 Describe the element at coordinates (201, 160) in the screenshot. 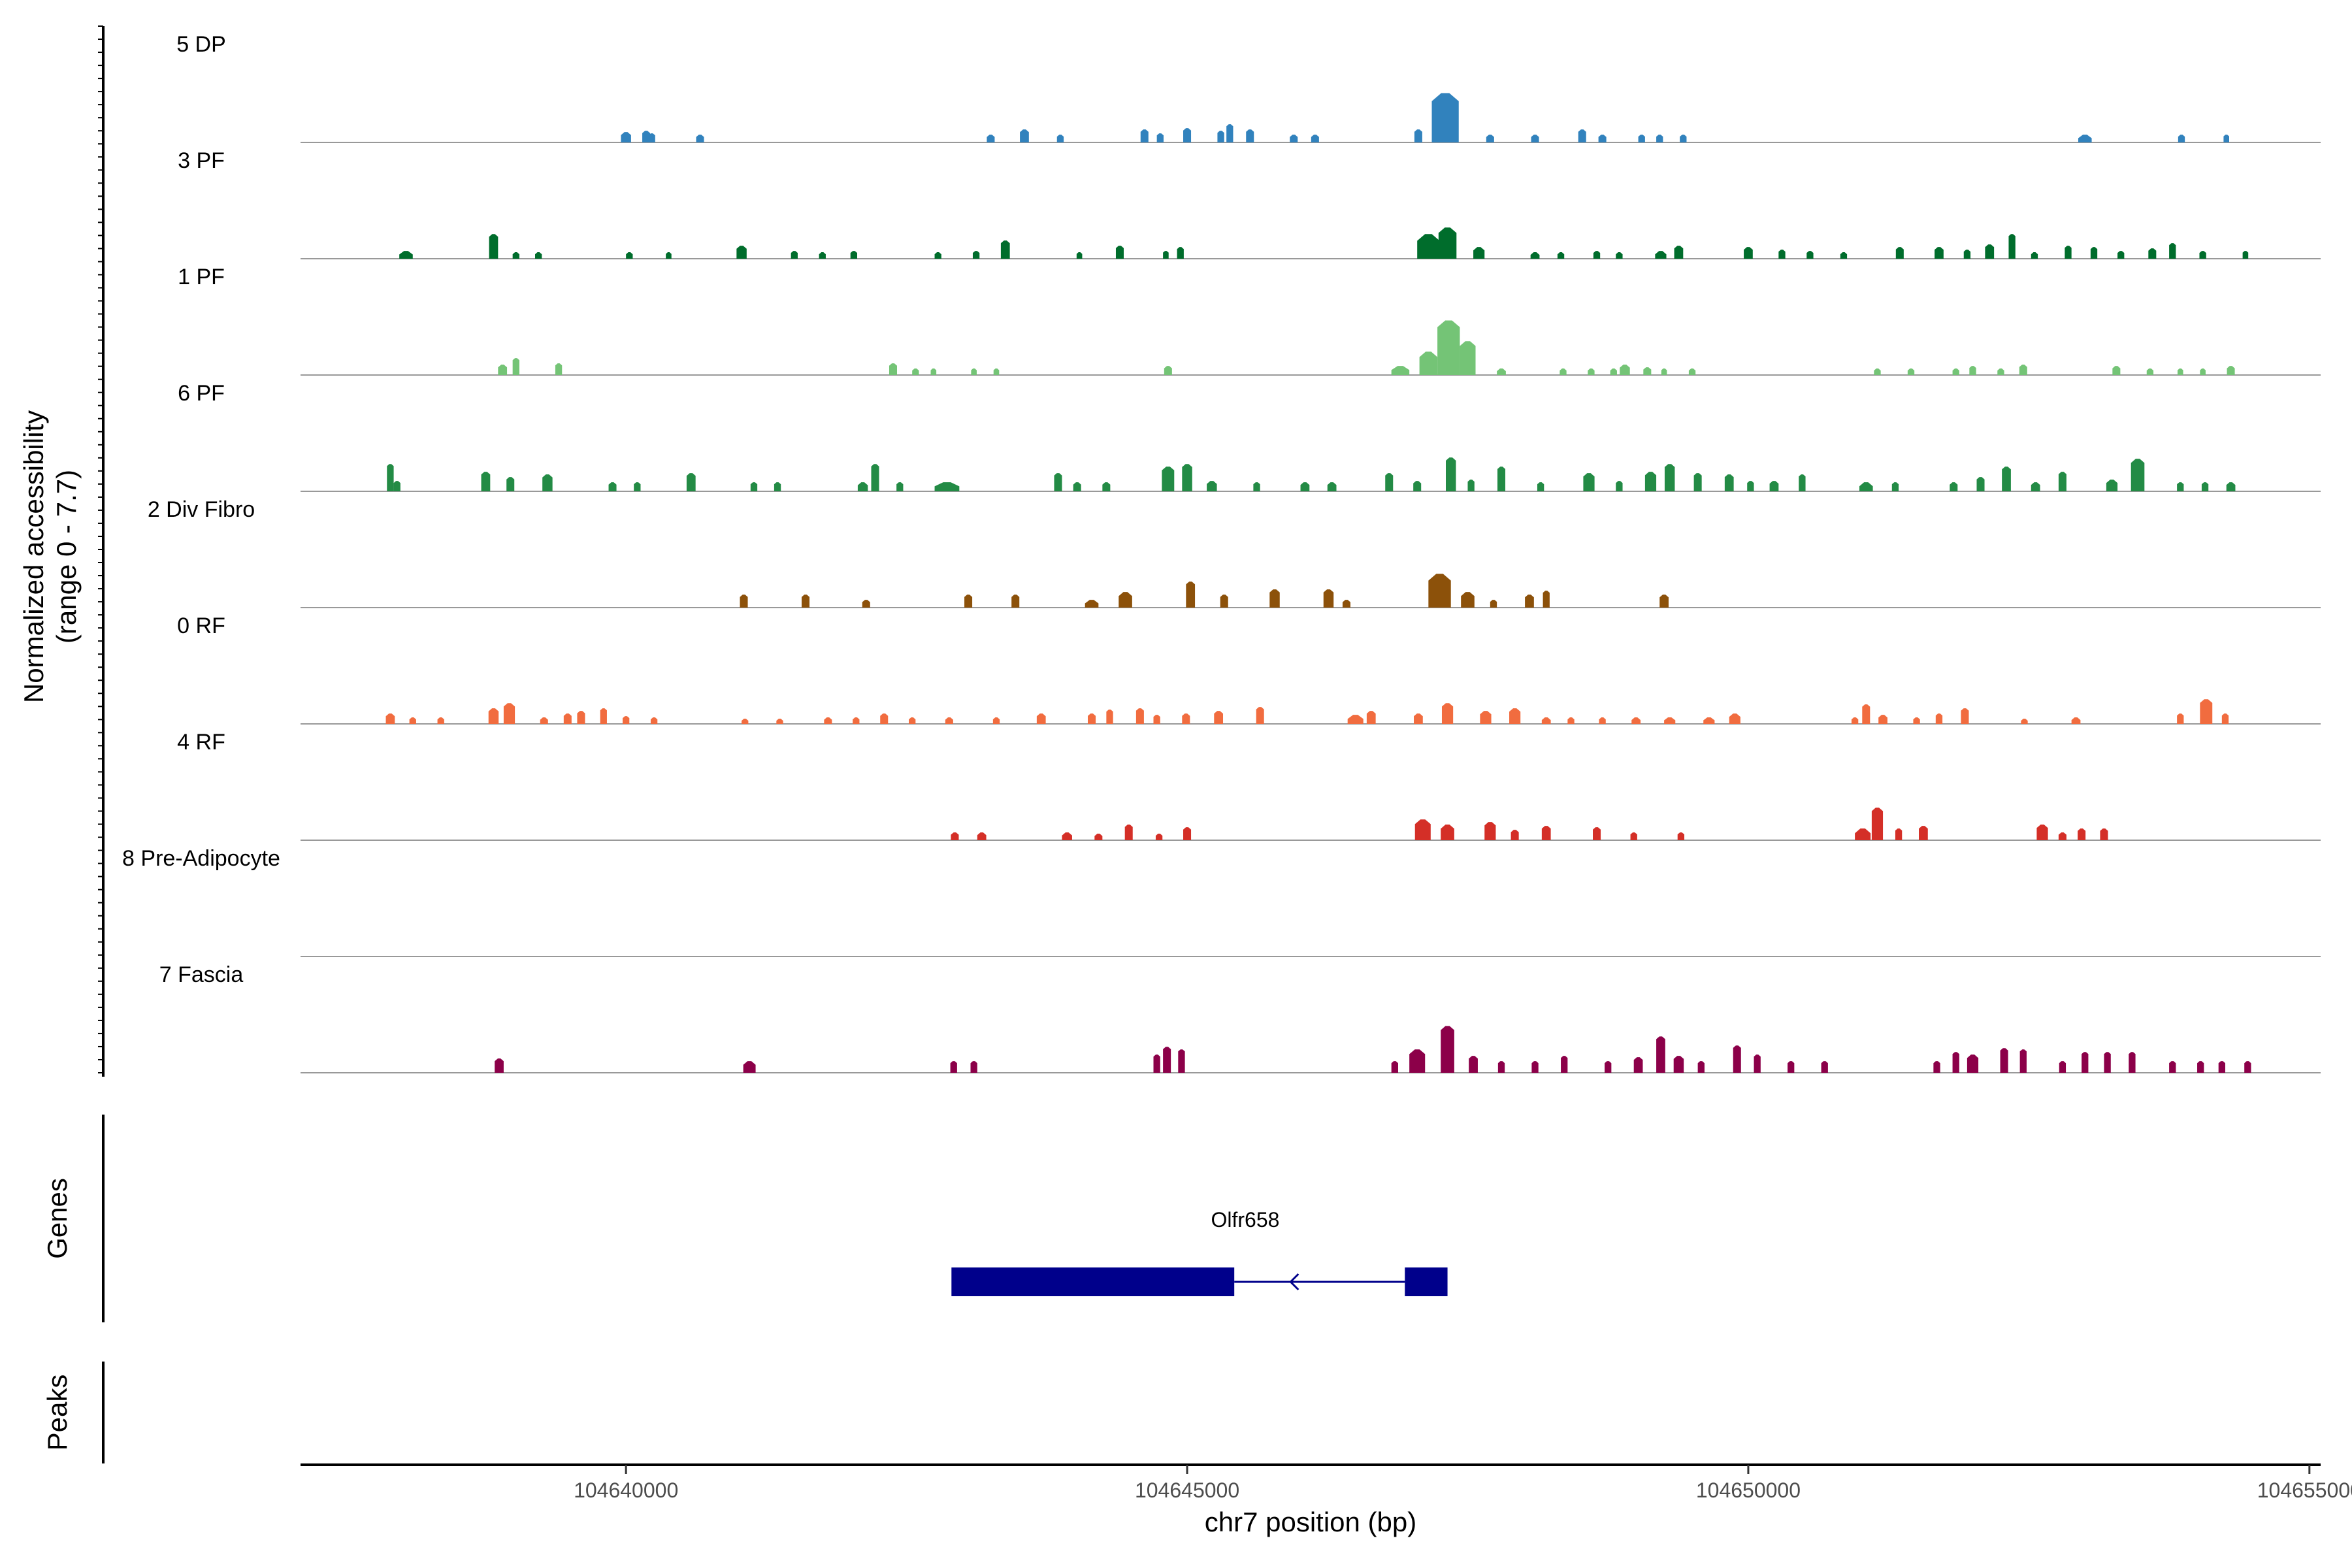

I see `track-label: 3 PF` at that location.